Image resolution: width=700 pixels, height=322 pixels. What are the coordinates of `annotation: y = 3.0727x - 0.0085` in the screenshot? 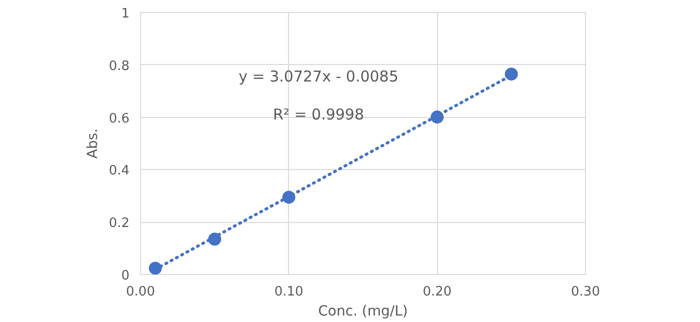 It's located at (318, 77).